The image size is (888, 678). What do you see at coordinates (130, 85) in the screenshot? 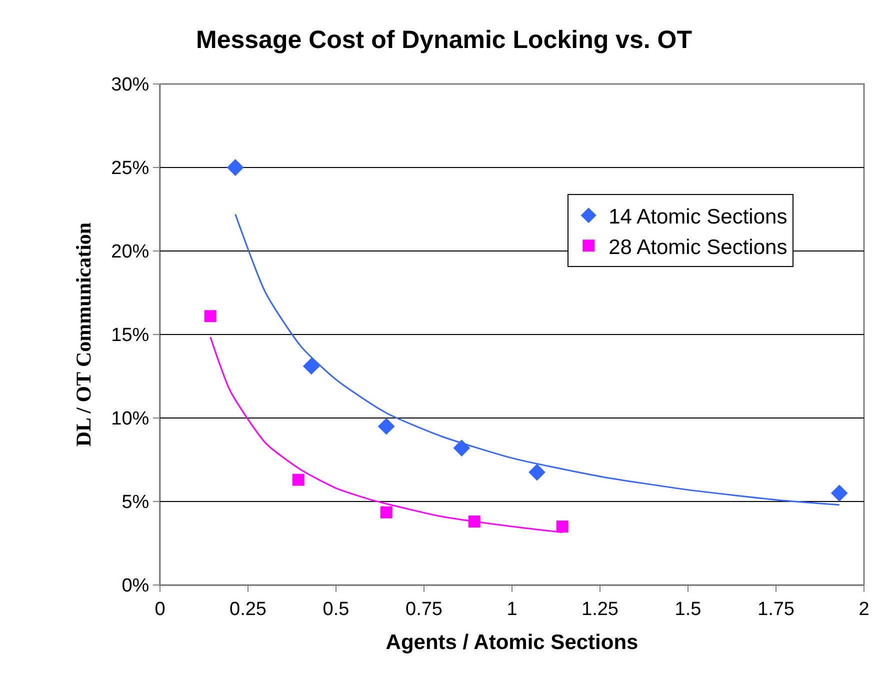
I see `y-tick-label: 30%` at bounding box center [130, 85].